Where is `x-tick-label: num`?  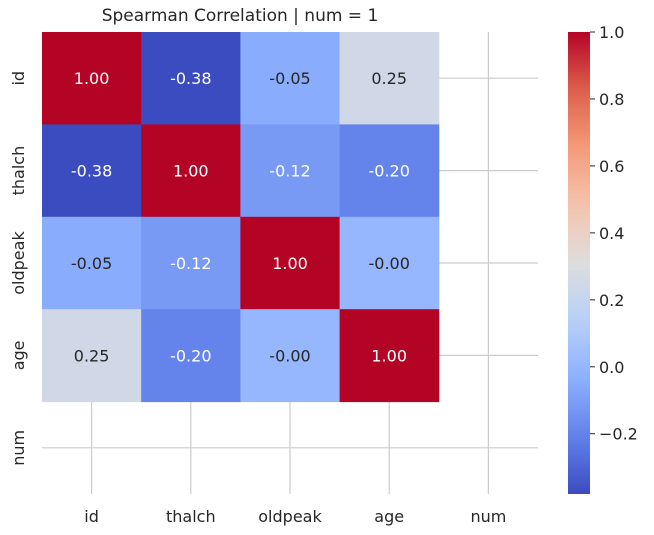 x-tick-label: num is located at coordinates (488, 516).